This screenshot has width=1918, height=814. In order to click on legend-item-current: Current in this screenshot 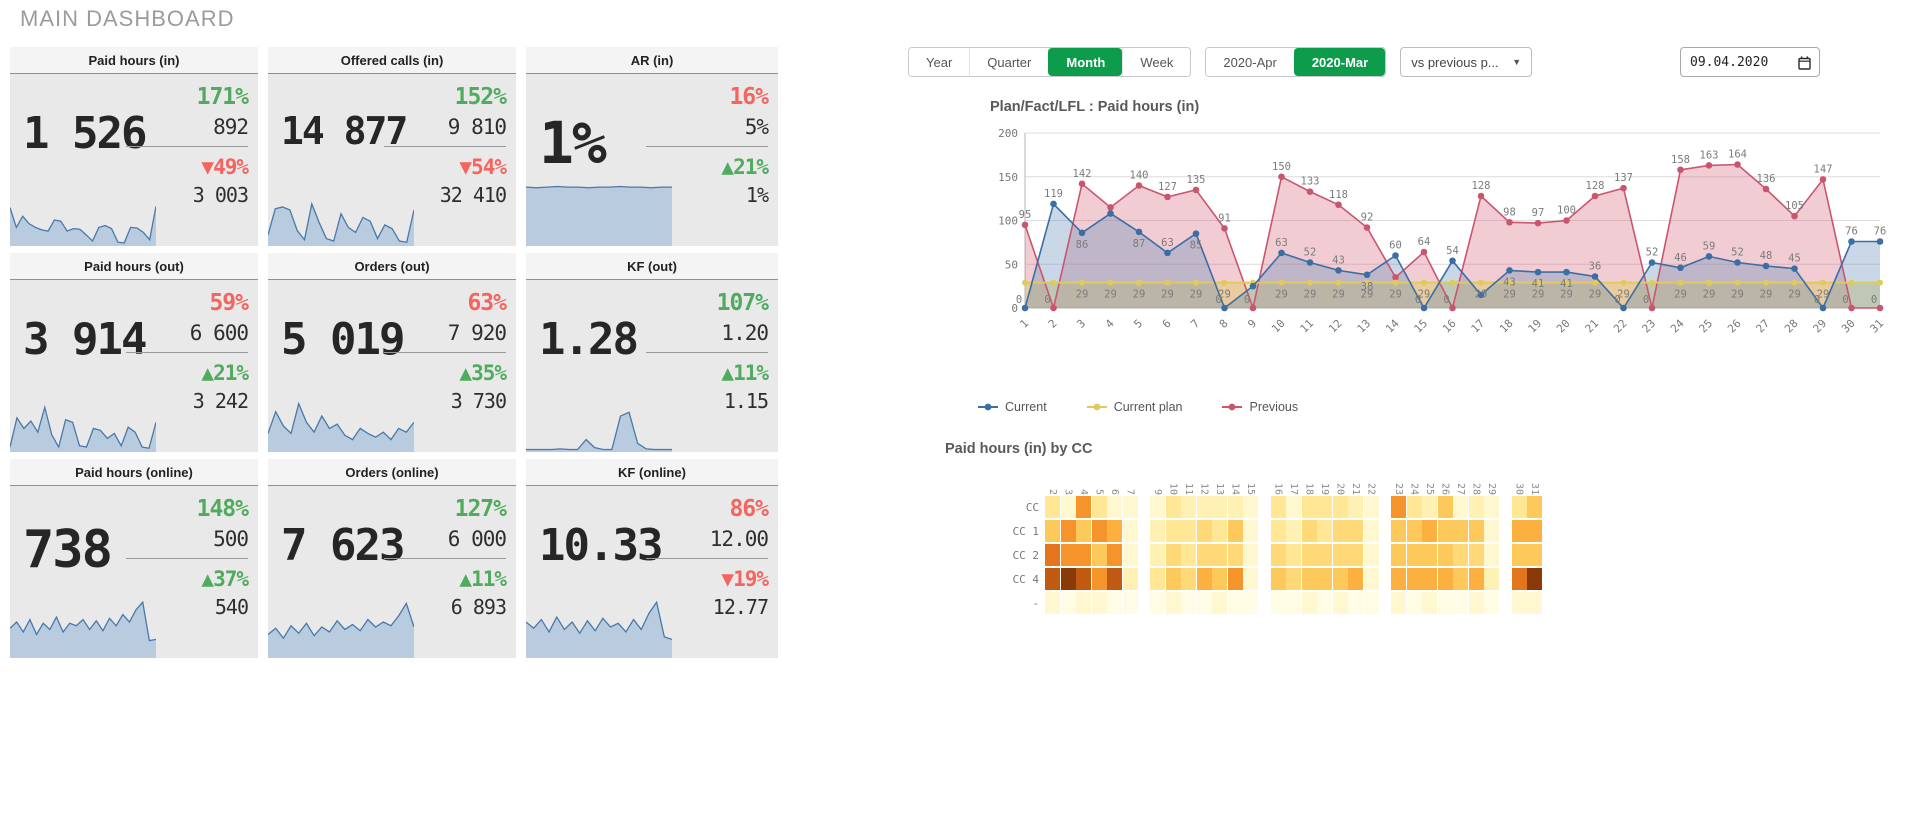, I will do `click(1012, 407)`.